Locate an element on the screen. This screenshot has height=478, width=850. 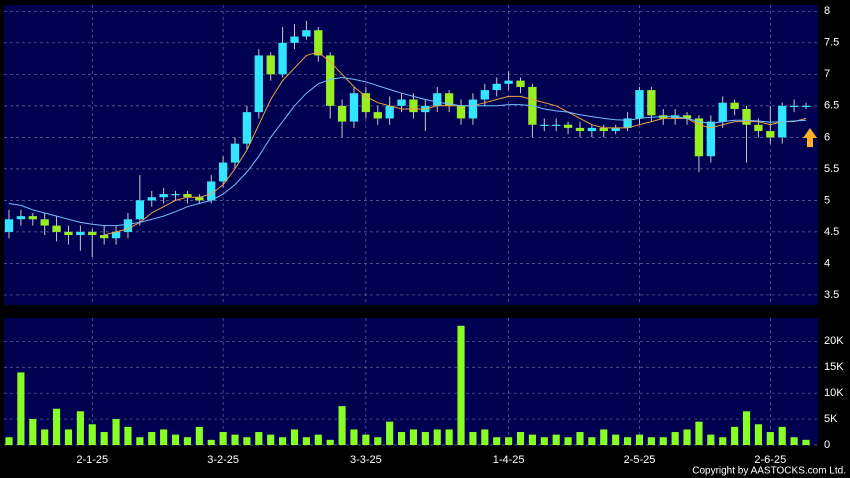
x-tick-label: 2-6-25 is located at coordinates (770, 460).